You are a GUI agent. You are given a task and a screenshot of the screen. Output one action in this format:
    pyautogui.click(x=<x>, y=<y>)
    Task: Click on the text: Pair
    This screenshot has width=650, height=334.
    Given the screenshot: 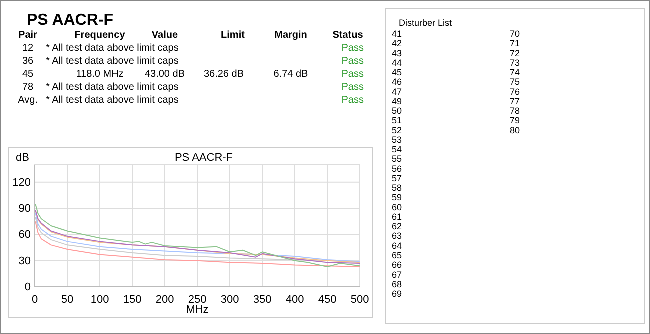 What is the action you would take?
    pyautogui.click(x=28, y=35)
    